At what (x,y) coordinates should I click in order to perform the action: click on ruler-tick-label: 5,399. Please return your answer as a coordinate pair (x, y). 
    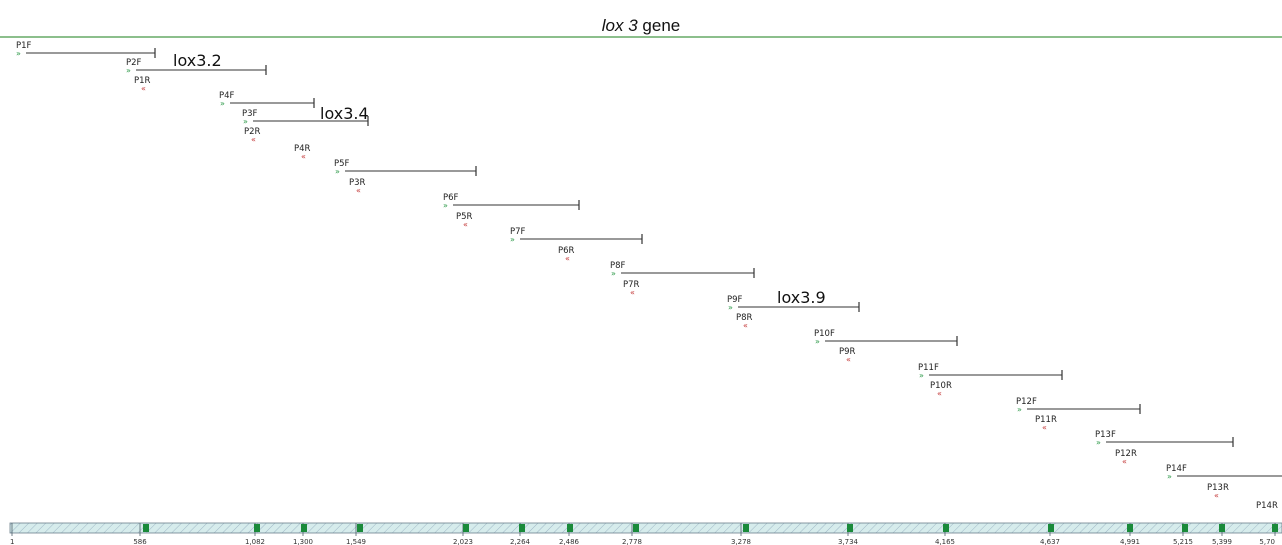
    Looking at the image, I should click on (1222, 541).